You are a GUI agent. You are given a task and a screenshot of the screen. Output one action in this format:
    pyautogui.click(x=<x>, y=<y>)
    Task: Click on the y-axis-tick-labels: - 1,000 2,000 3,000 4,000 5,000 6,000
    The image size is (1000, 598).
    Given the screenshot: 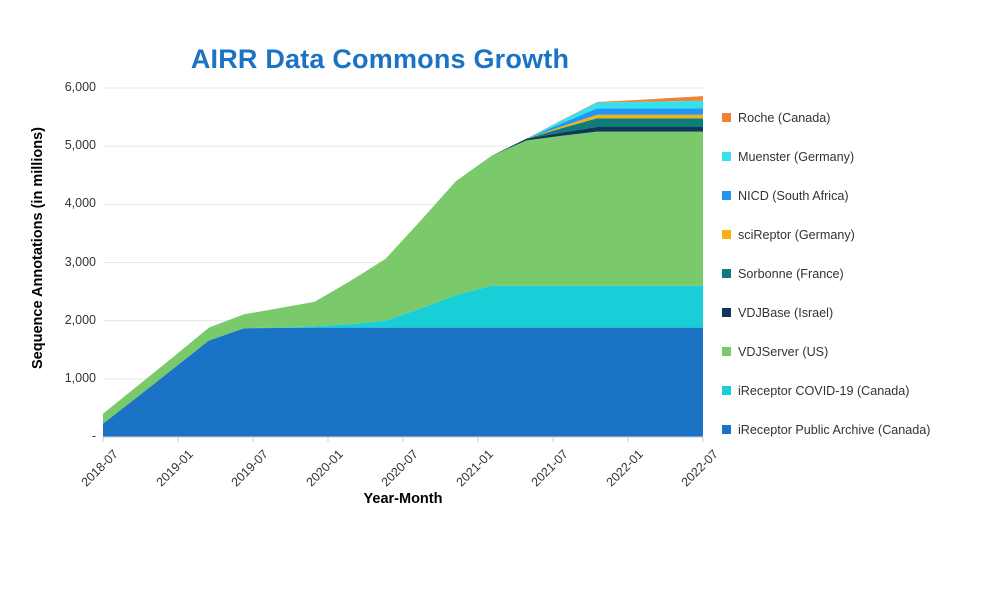 What is the action you would take?
    pyautogui.click(x=59, y=281)
    